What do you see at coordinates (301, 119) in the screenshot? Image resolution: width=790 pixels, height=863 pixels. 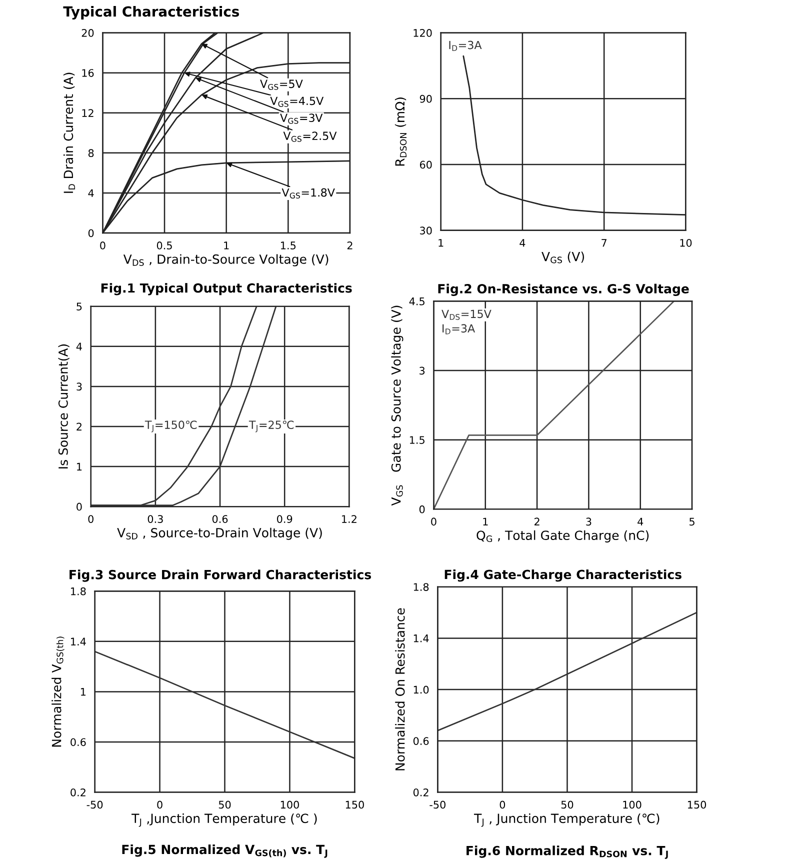 I see `annotation: V$_{GS}$=3V` at bounding box center [301, 119].